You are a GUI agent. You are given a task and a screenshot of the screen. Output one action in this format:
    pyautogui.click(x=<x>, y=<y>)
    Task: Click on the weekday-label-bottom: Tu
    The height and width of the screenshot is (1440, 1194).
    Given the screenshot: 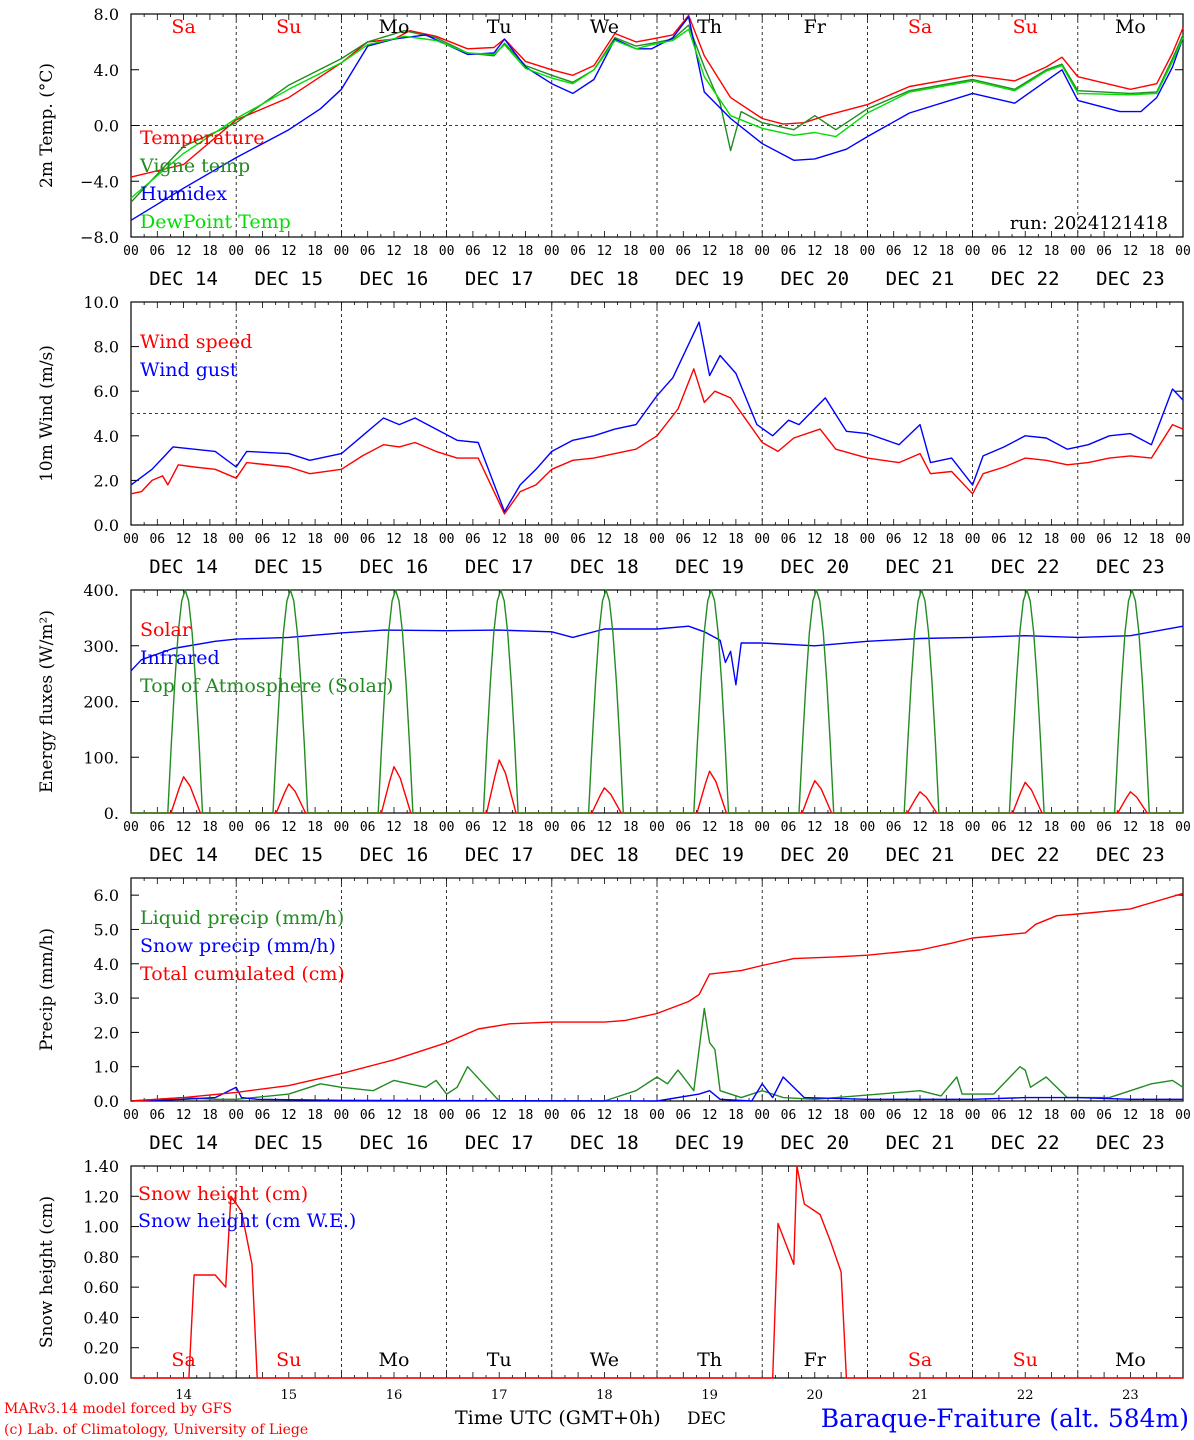 What is the action you would take?
    pyautogui.click(x=499, y=1360)
    